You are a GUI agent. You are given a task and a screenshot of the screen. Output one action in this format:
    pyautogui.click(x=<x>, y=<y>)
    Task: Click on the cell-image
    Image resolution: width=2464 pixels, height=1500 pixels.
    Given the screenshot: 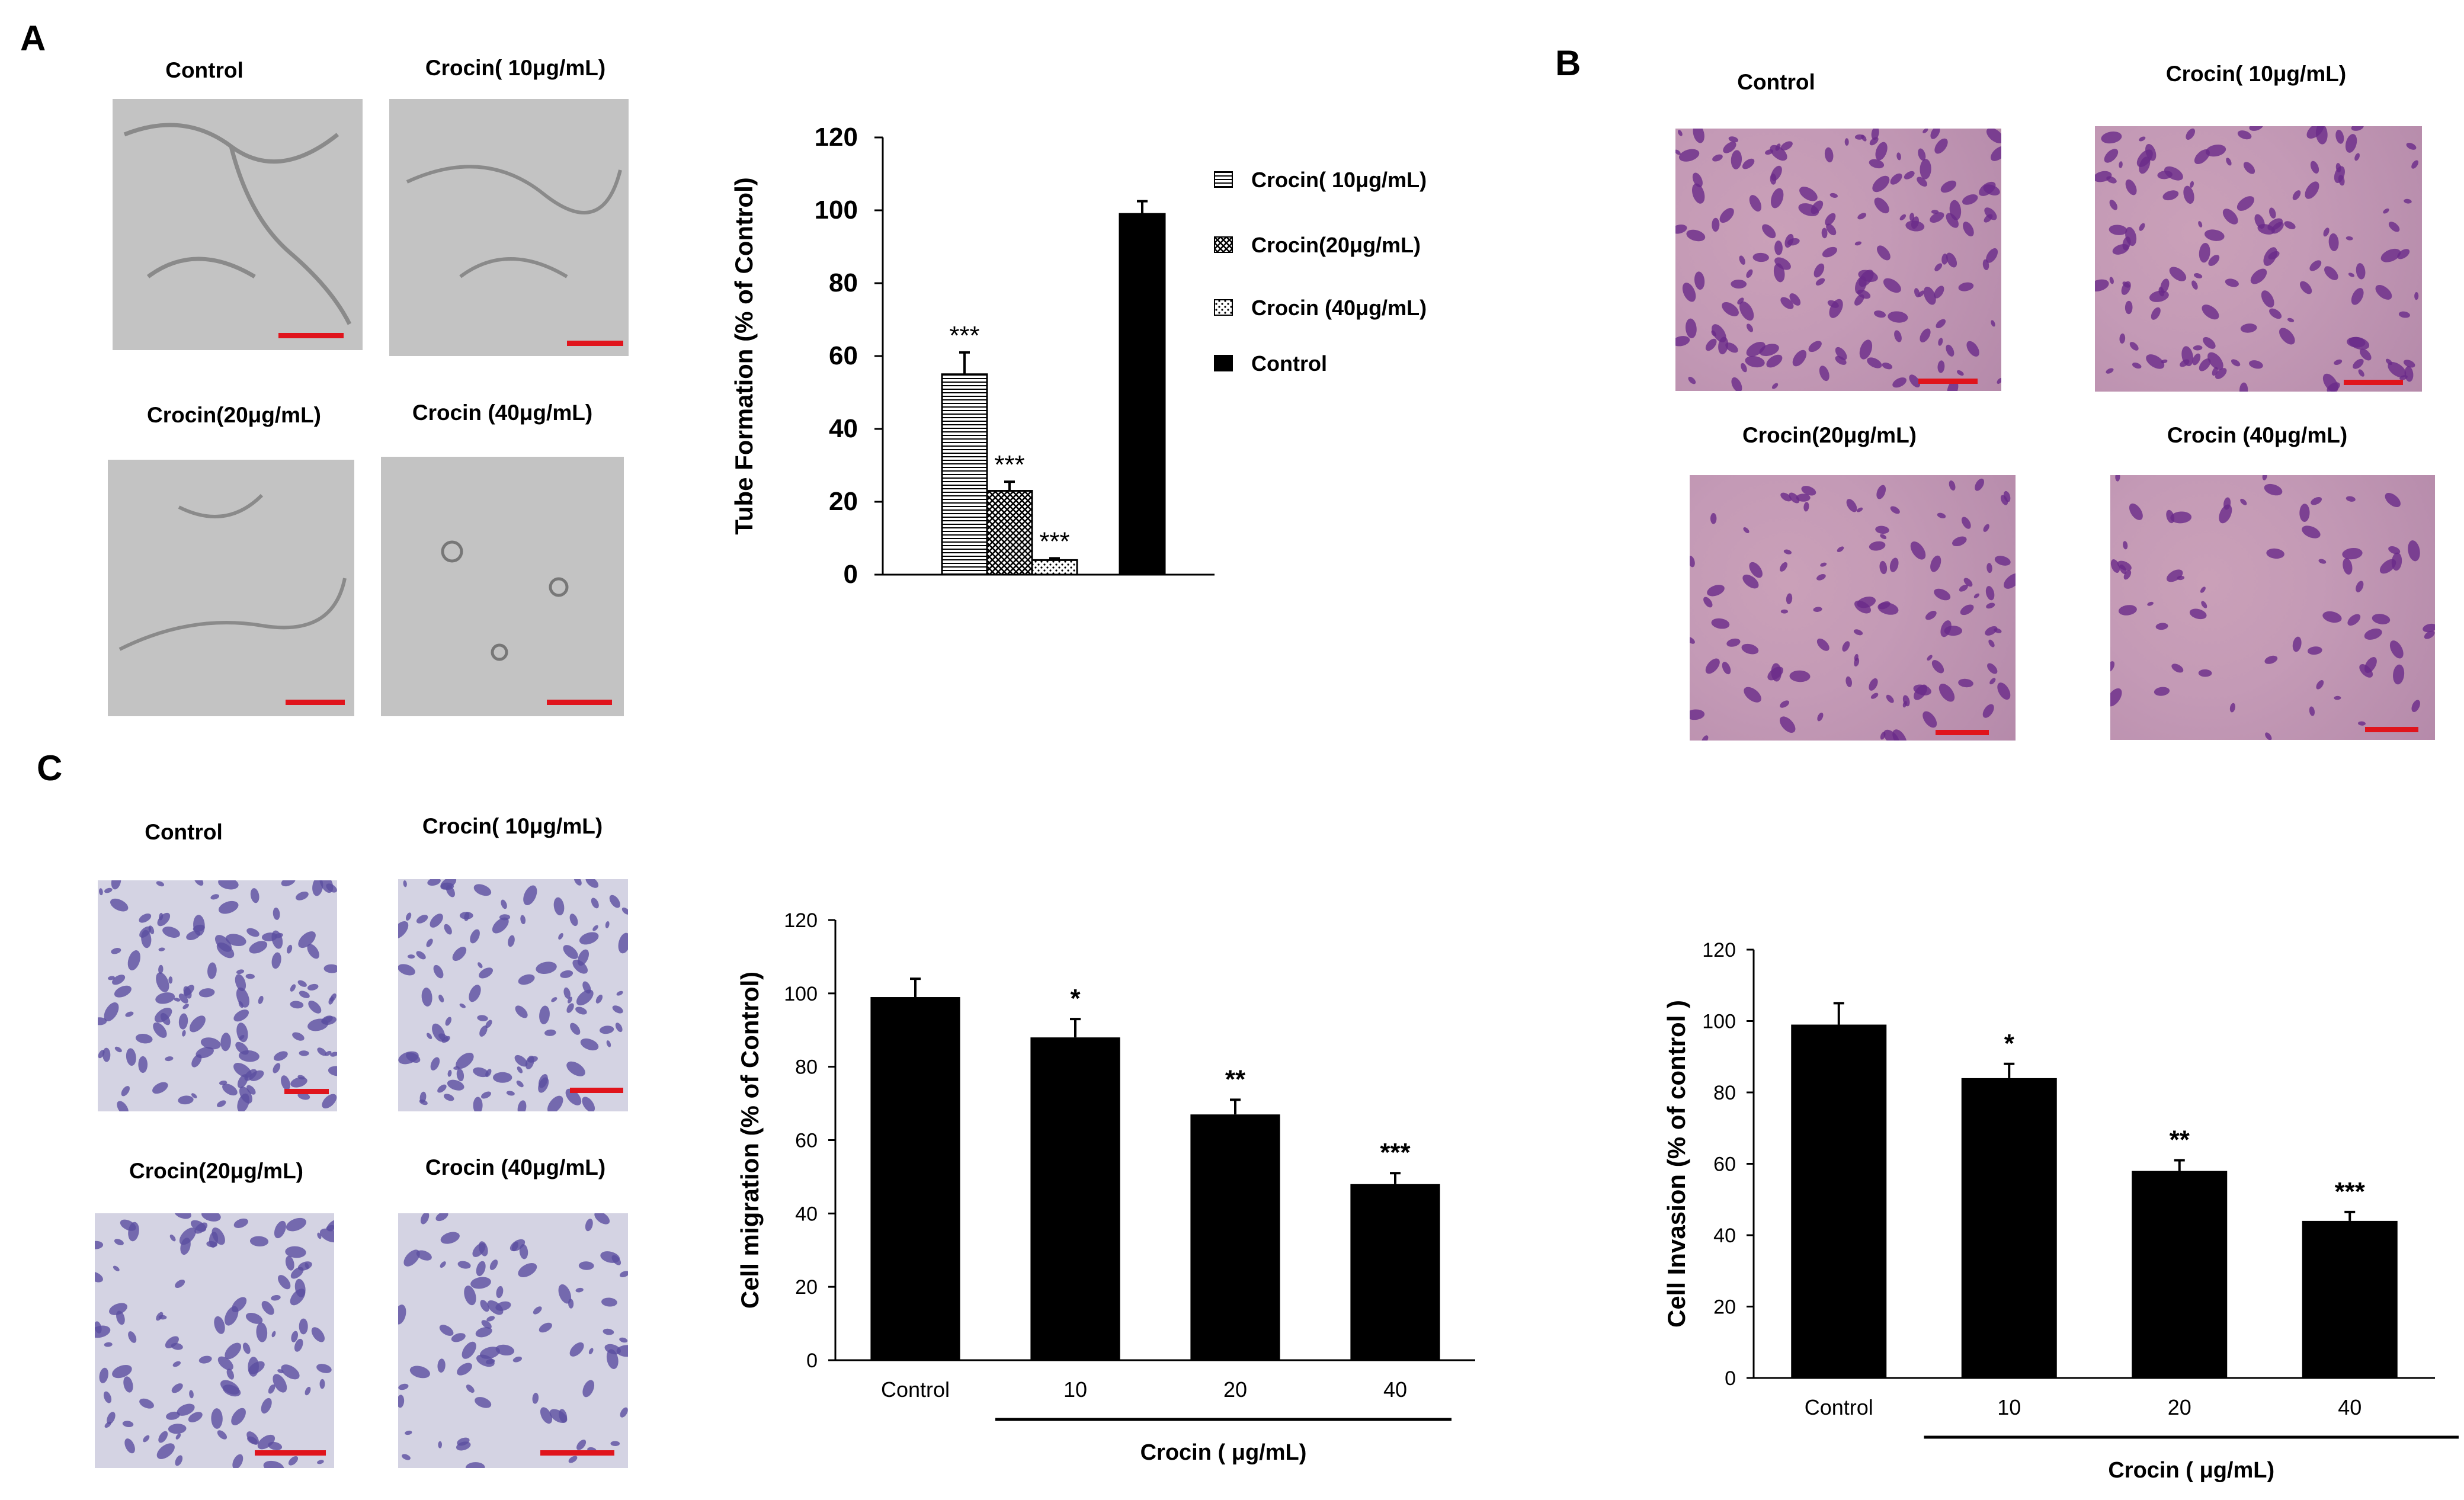 What is the action you would take?
    pyautogui.click(x=505, y=600)
    